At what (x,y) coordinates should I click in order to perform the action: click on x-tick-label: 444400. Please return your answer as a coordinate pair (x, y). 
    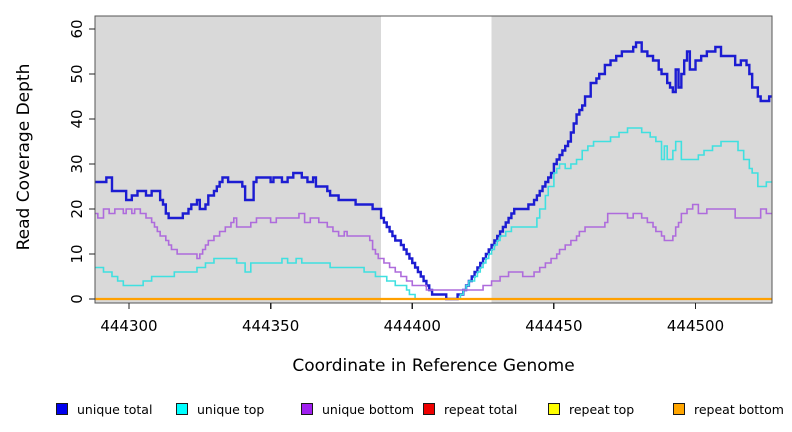
    Looking at the image, I should click on (412, 326).